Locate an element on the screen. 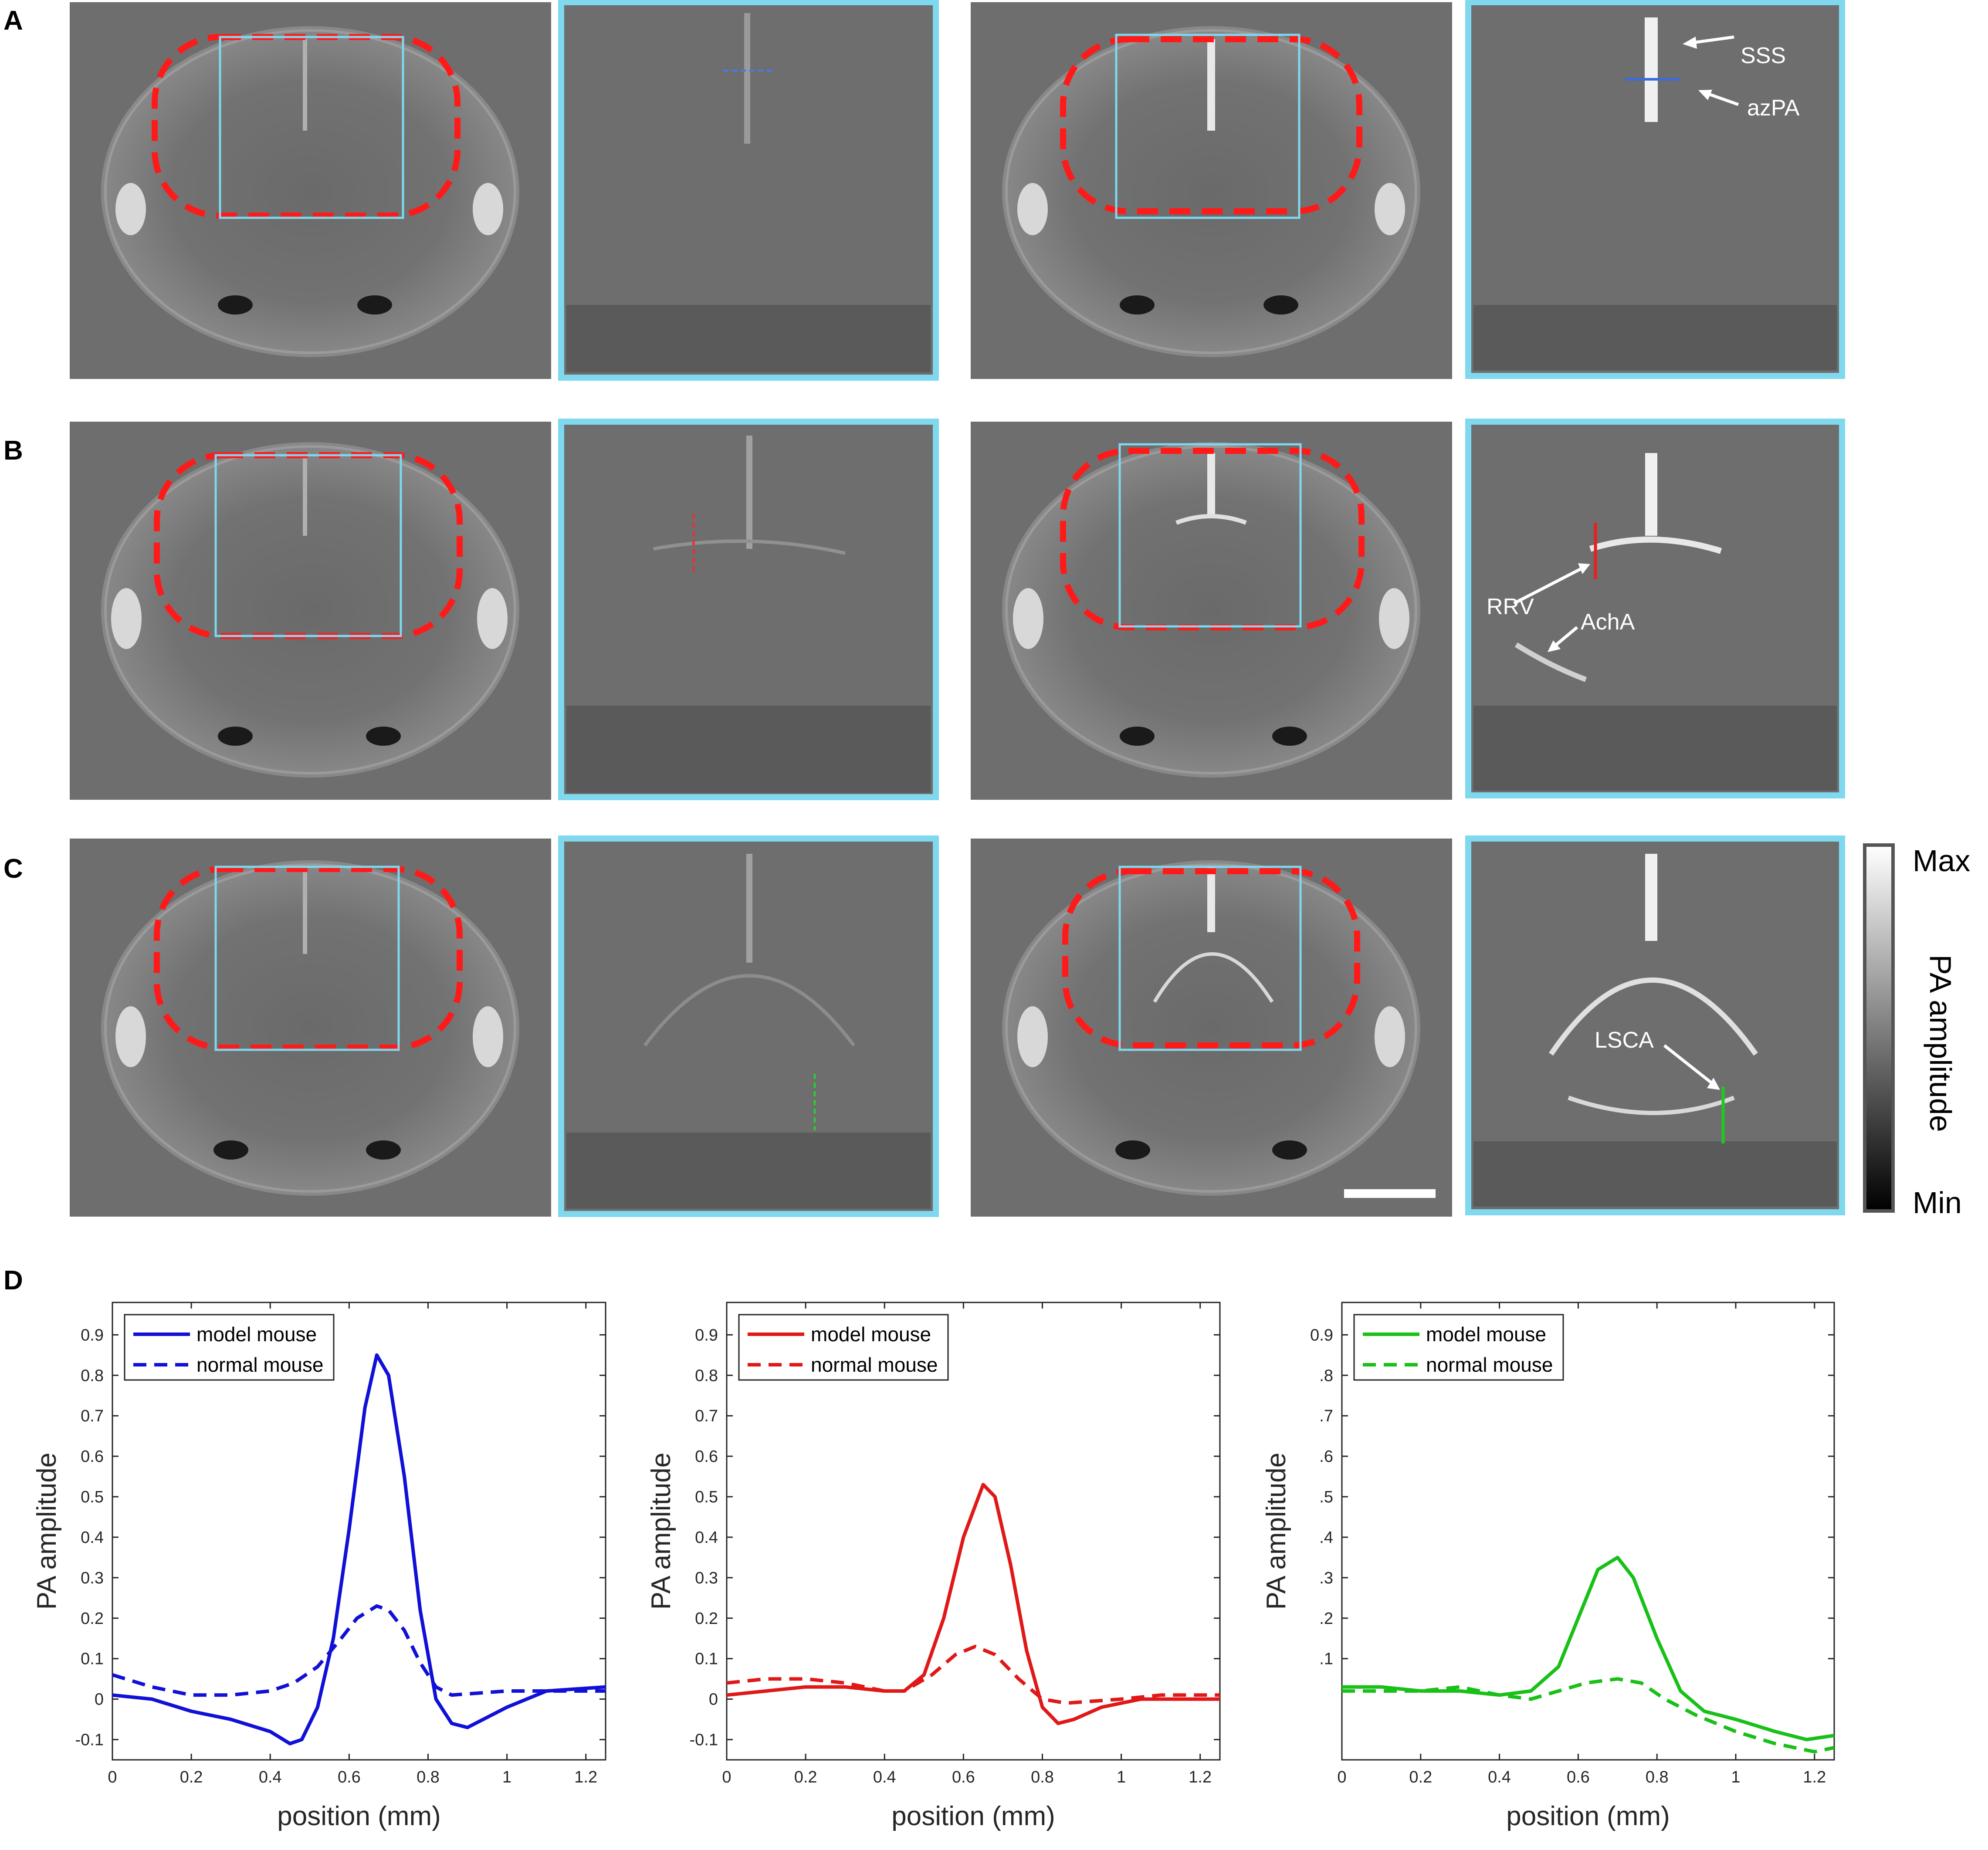 The image size is (1988, 1850). scale-bar is located at coordinates (1390, 1193).